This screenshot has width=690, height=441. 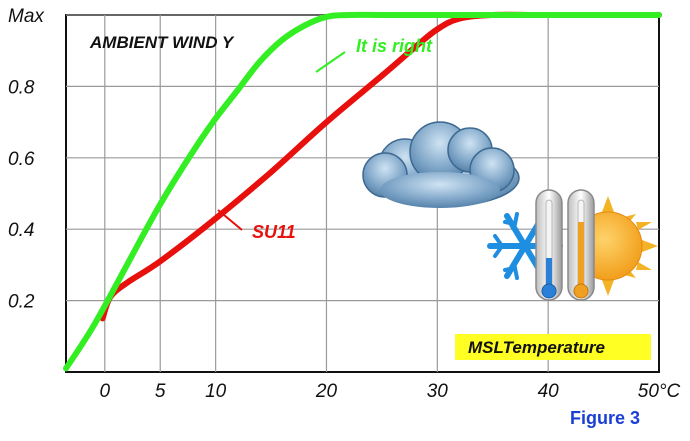 What do you see at coordinates (330, 62) in the screenshot?
I see `green-series-leader` at bounding box center [330, 62].